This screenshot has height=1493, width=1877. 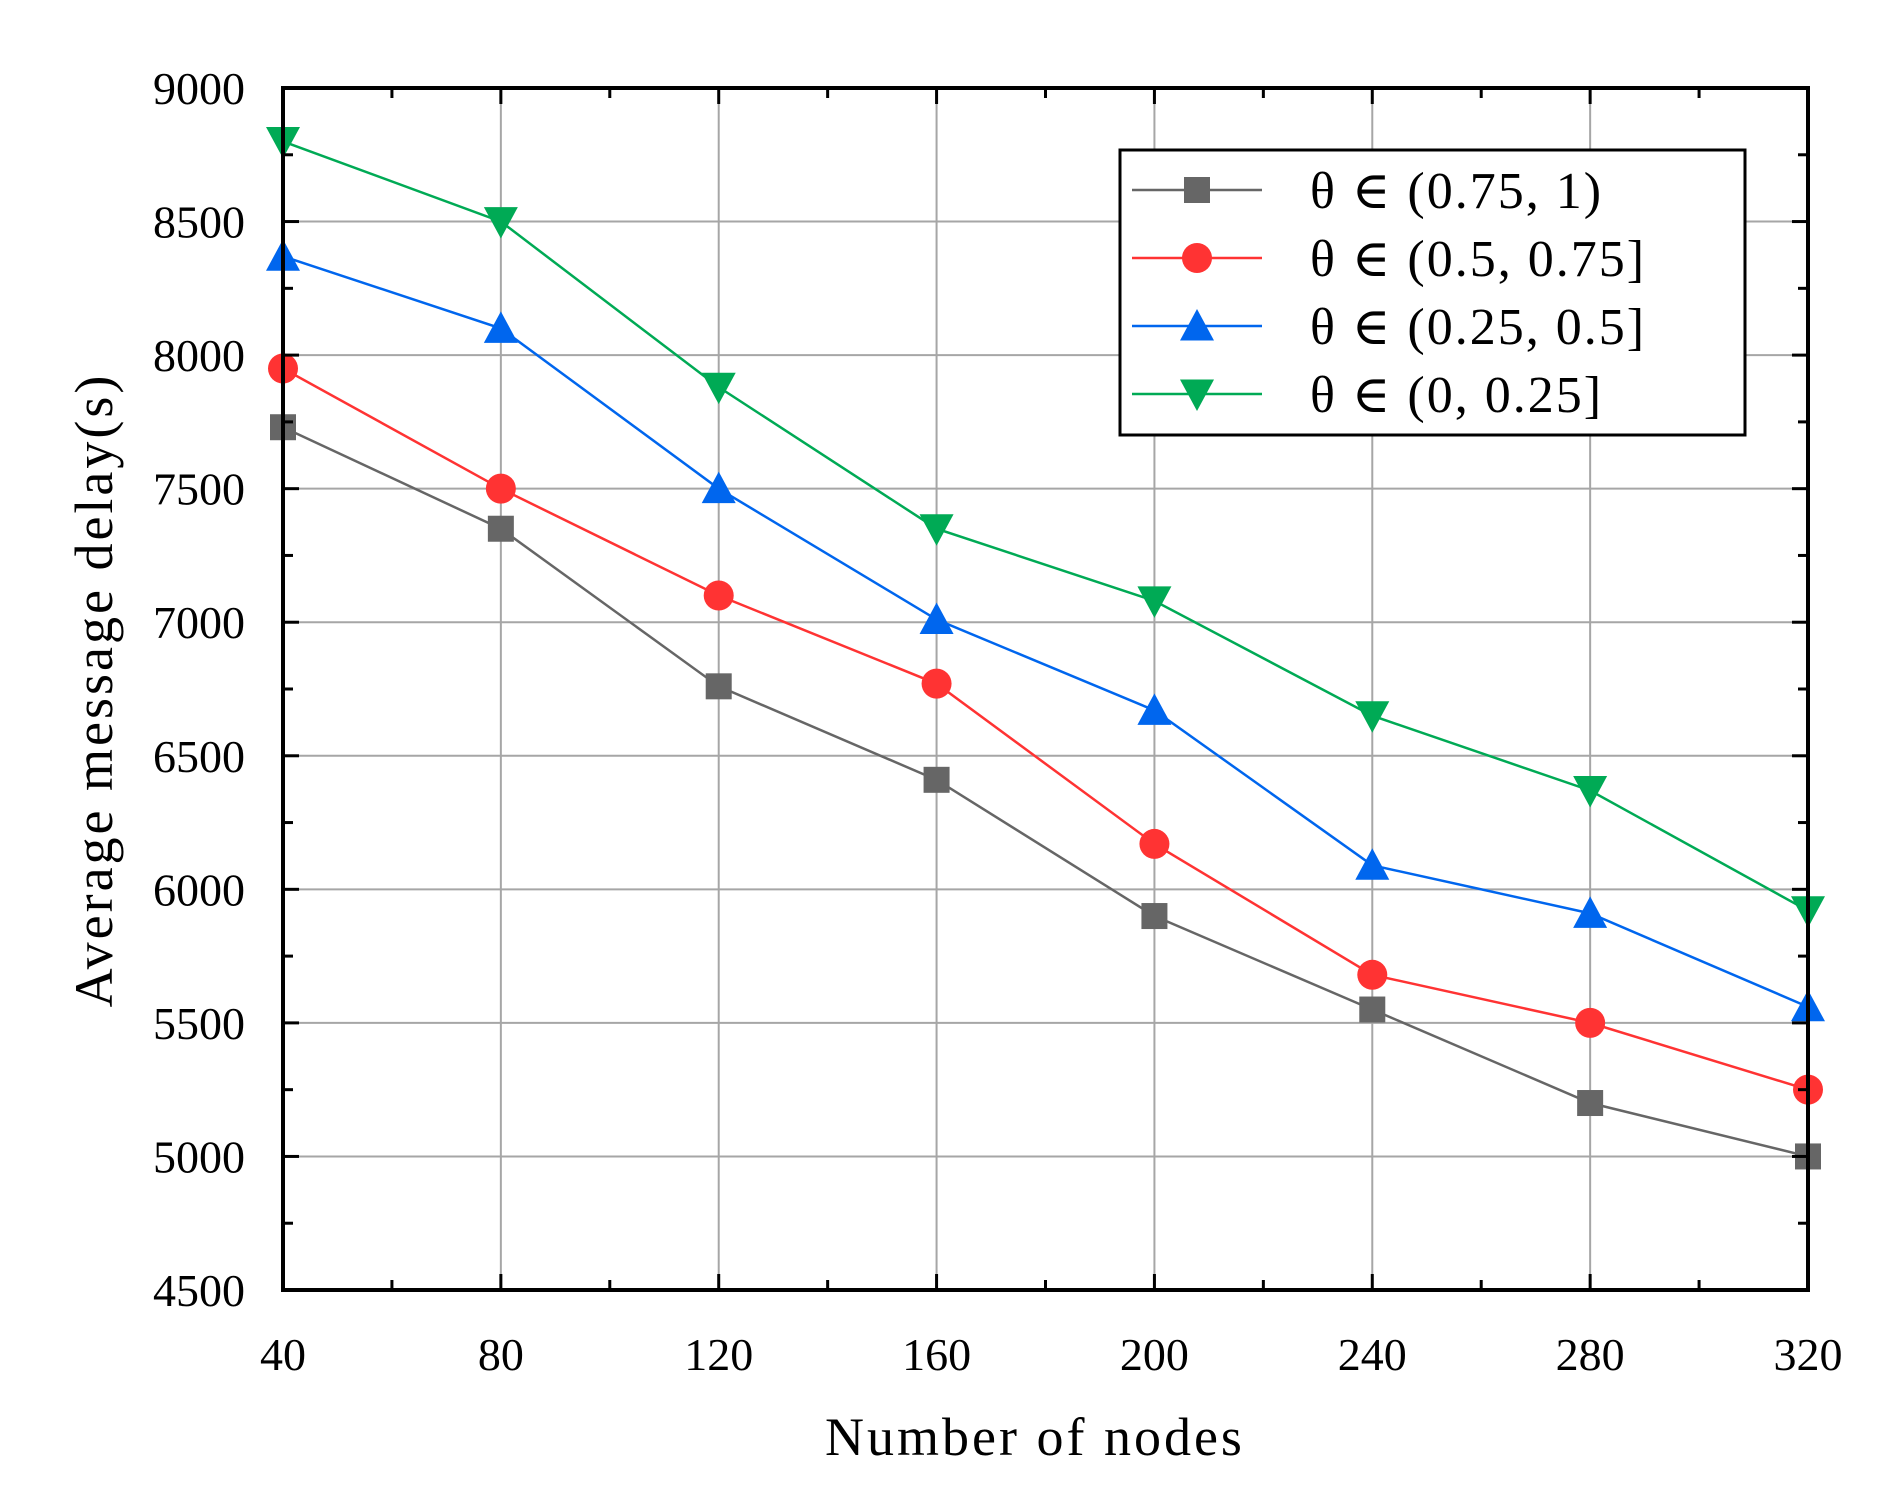 I want to click on legend-item: θ ∈ (0, 0.25], so click(x=1367, y=395).